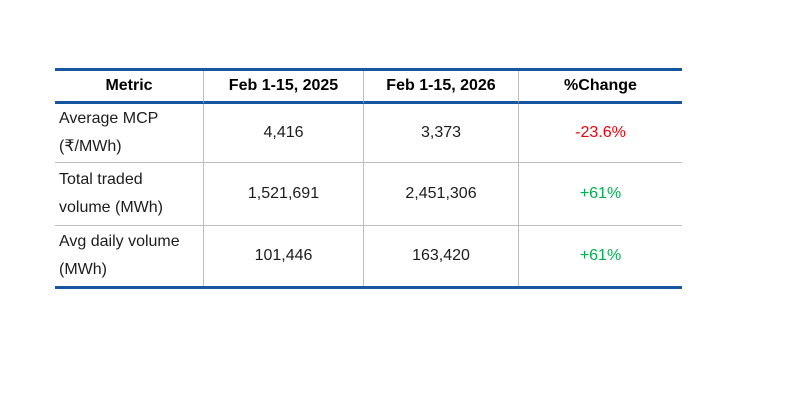 This screenshot has height=400, width=800. What do you see at coordinates (83, 269) in the screenshot?
I see `metric-label-line2: (MWh)` at bounding box center [83, 269].